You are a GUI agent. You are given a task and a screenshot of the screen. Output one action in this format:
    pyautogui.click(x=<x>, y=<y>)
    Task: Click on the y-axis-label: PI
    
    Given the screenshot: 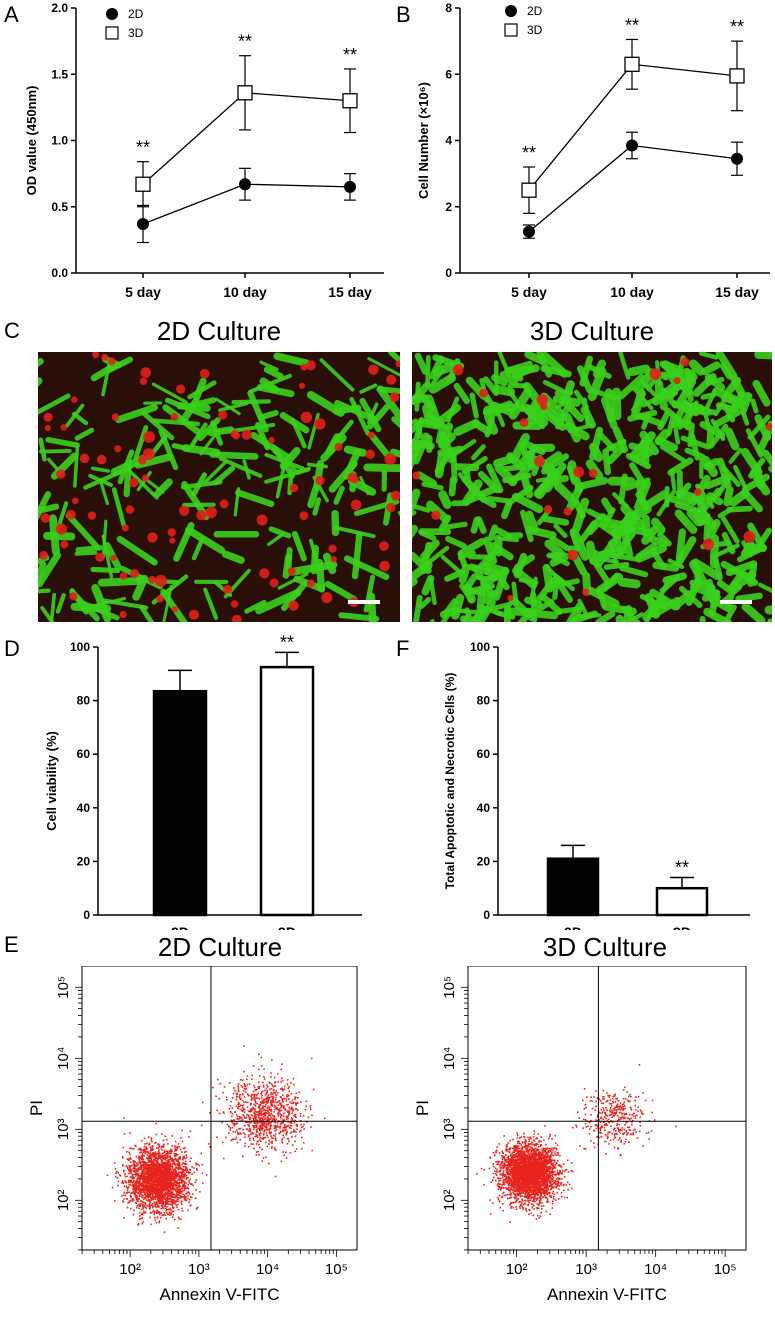 What is the action you would take?
    pyautogui.click(x=422, y=1108)
    